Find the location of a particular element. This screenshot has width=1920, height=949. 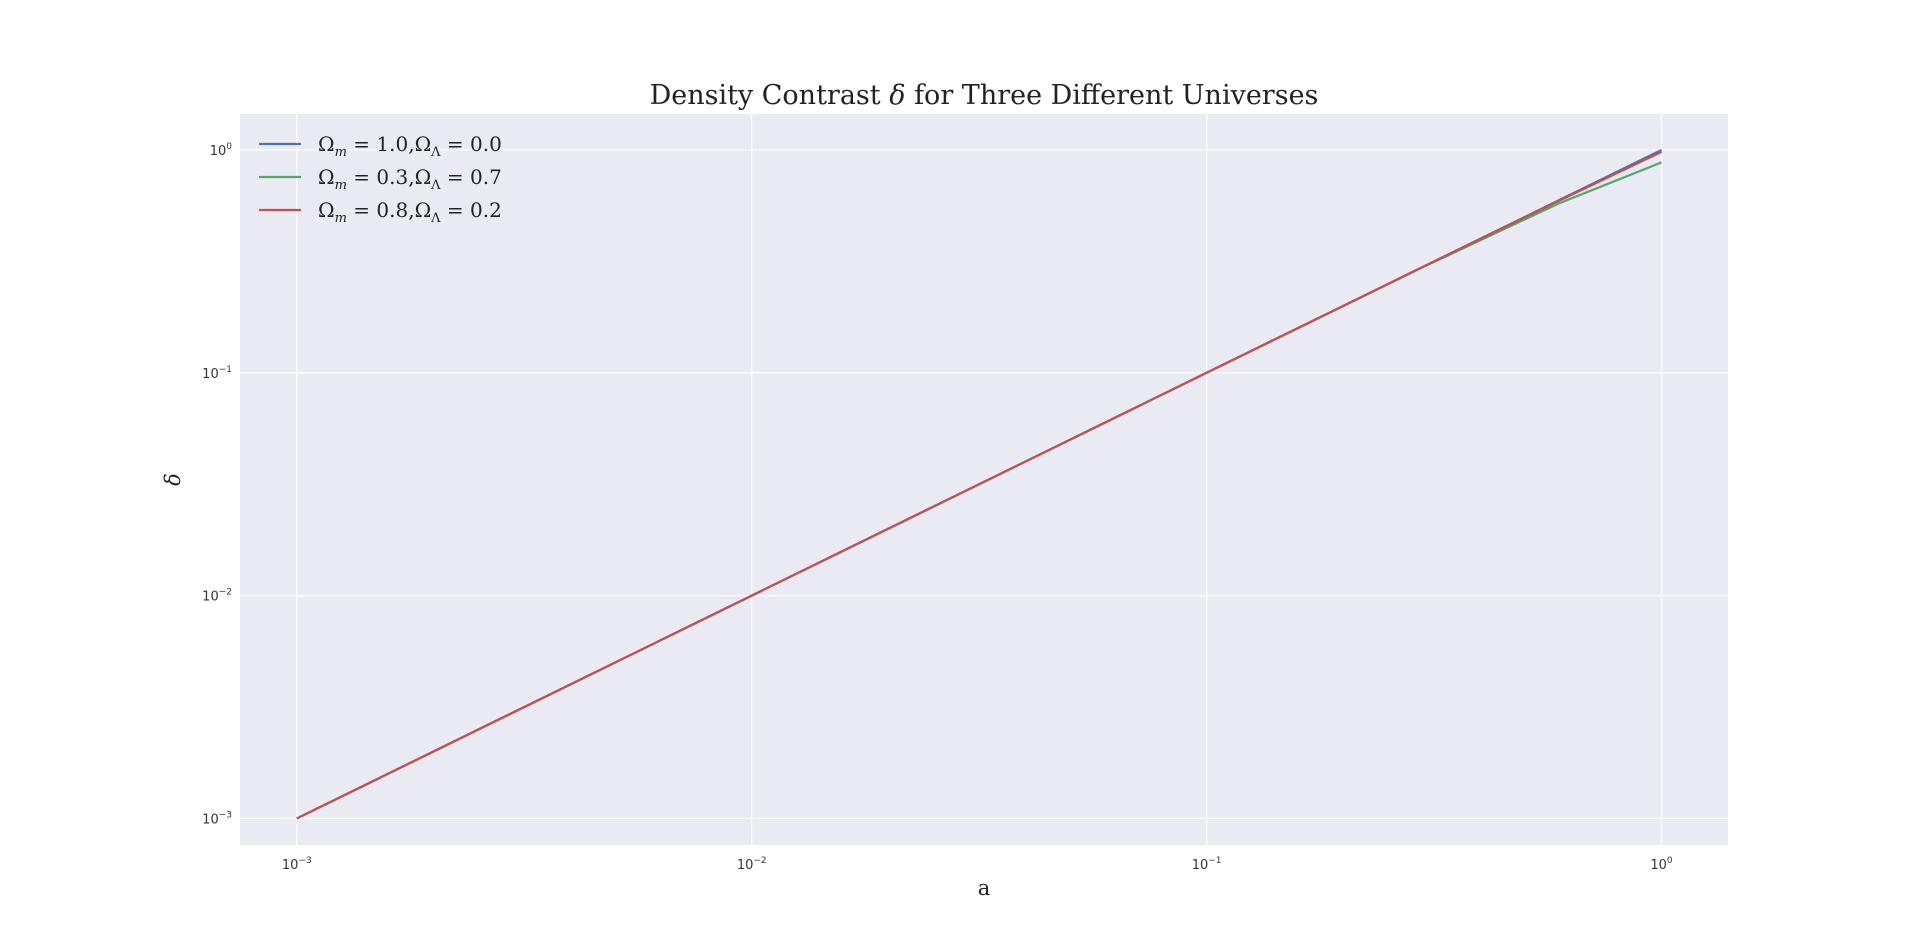

legend-label: Ωm = 0.3,ΩΛ = 0.7 is located at coordinates (410, 179).